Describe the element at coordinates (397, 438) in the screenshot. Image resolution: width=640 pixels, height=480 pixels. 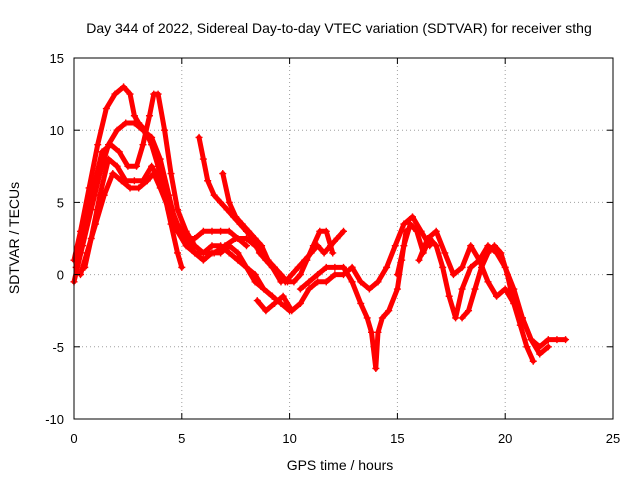
I see `x-tick-label: 15` at that location.